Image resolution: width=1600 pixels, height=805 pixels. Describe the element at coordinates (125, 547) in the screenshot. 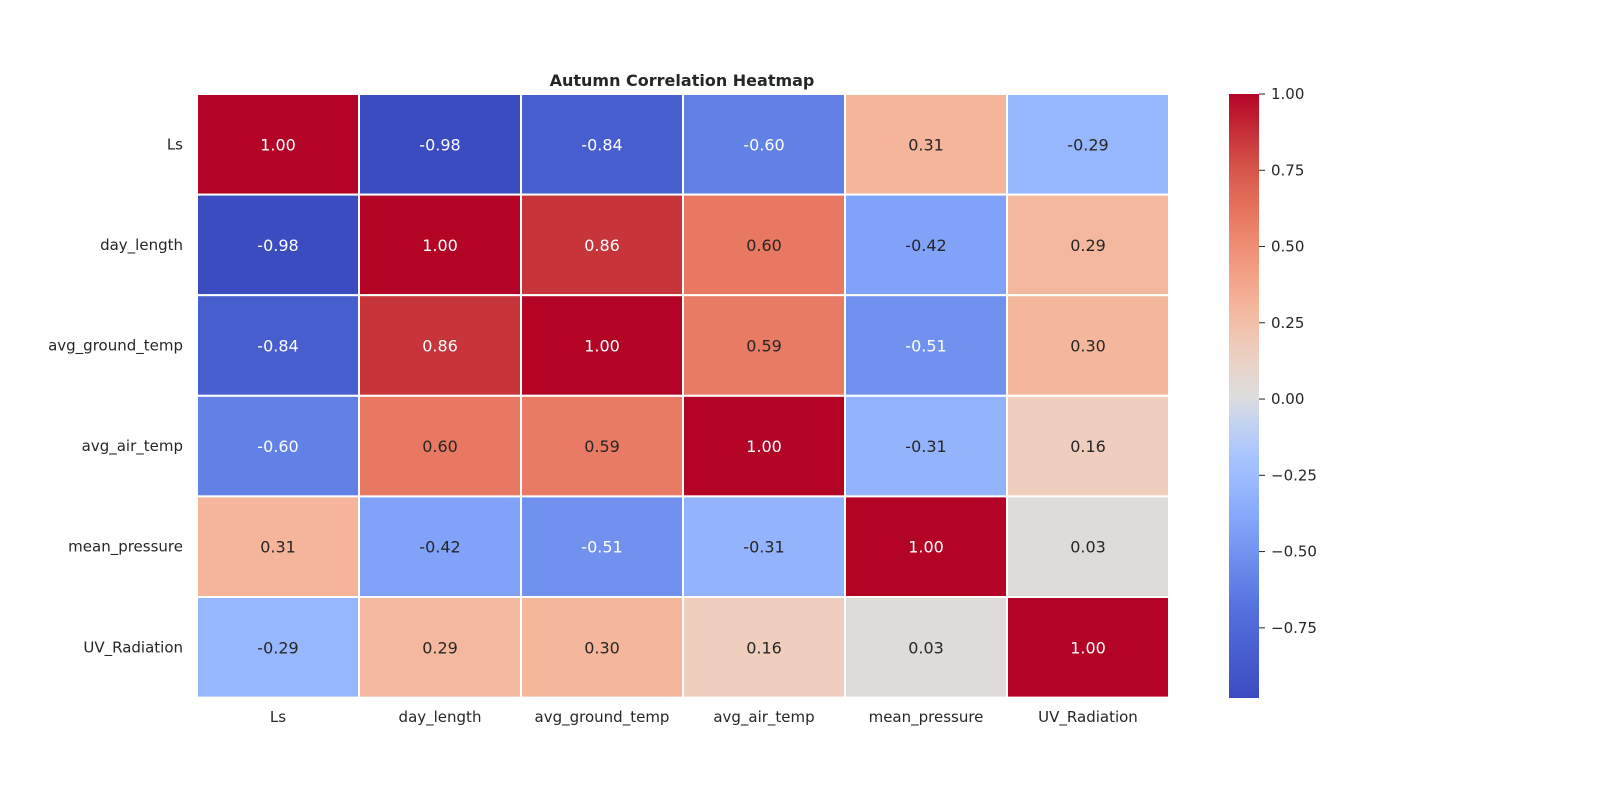

I see `y-axis-tick-label: mean_pressure` at that location.